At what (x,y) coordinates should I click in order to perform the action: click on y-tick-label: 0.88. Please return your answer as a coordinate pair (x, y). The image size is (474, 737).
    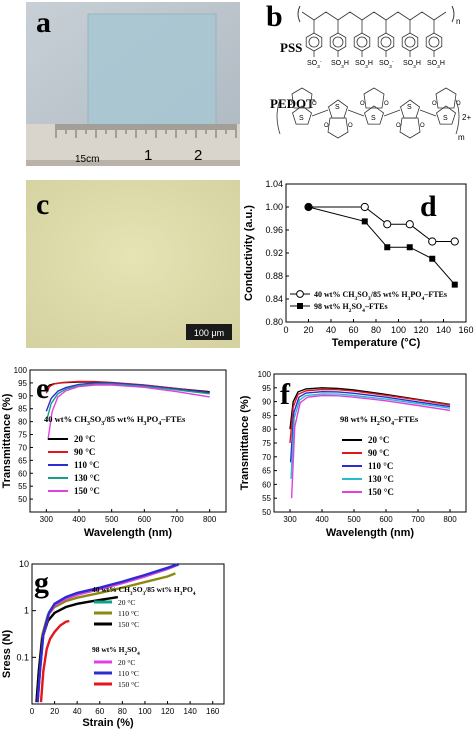
    Looking at the image, I should click on (274, 276).